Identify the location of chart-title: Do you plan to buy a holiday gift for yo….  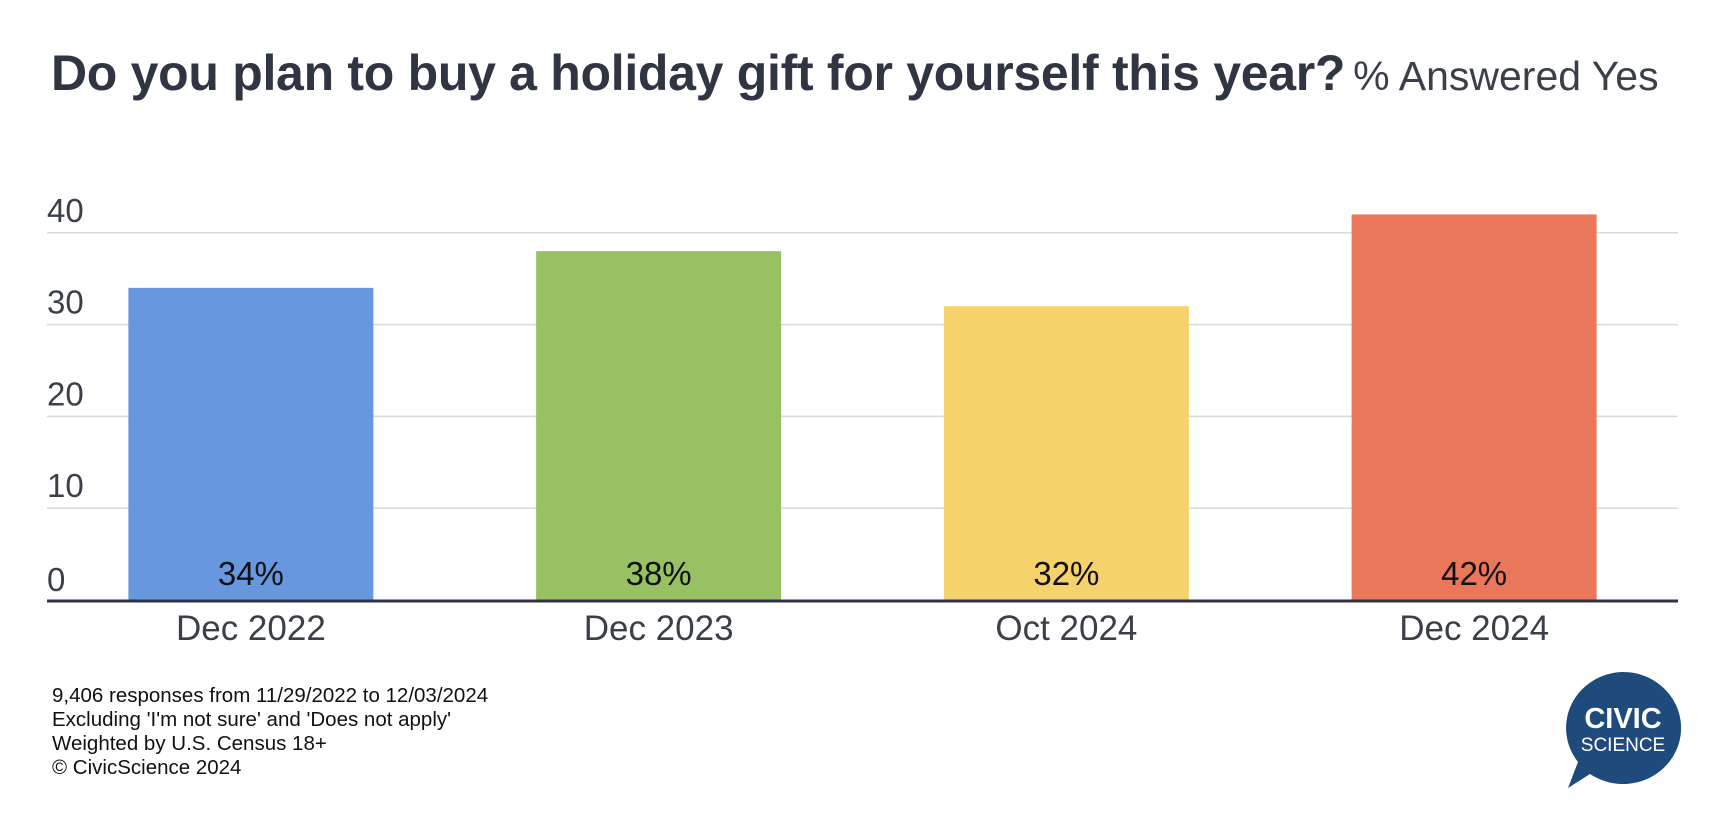
(855, 73).